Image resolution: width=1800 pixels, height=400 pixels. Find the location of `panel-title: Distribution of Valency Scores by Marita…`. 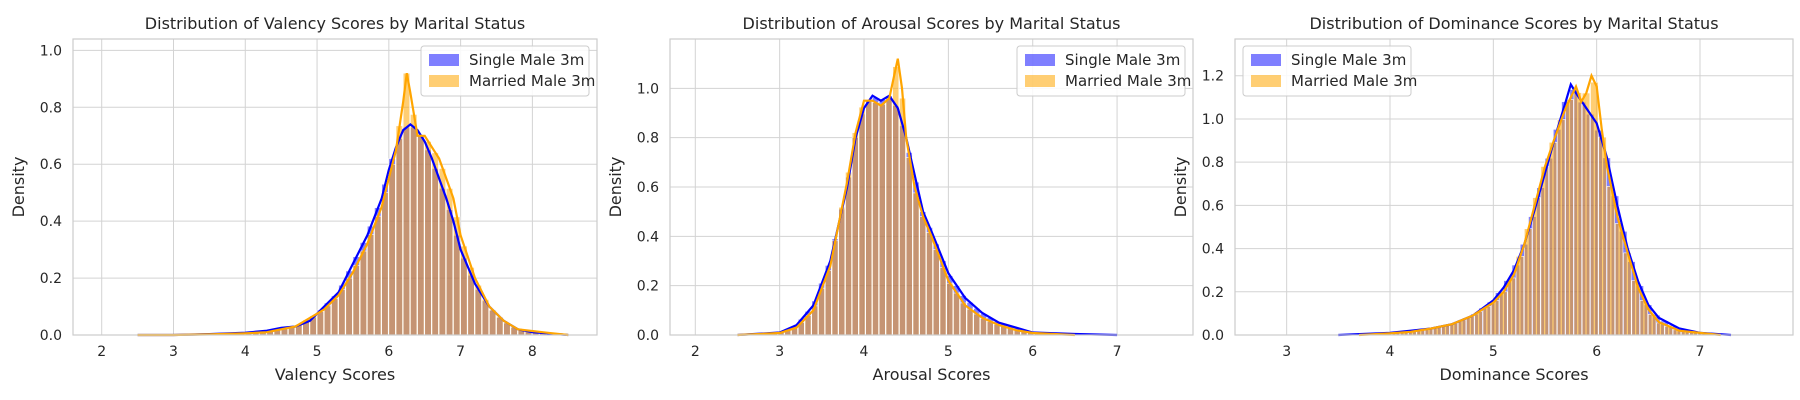

panel-title: Distribution of Valency Scores by Marita… is located at coordinates (335, 23).